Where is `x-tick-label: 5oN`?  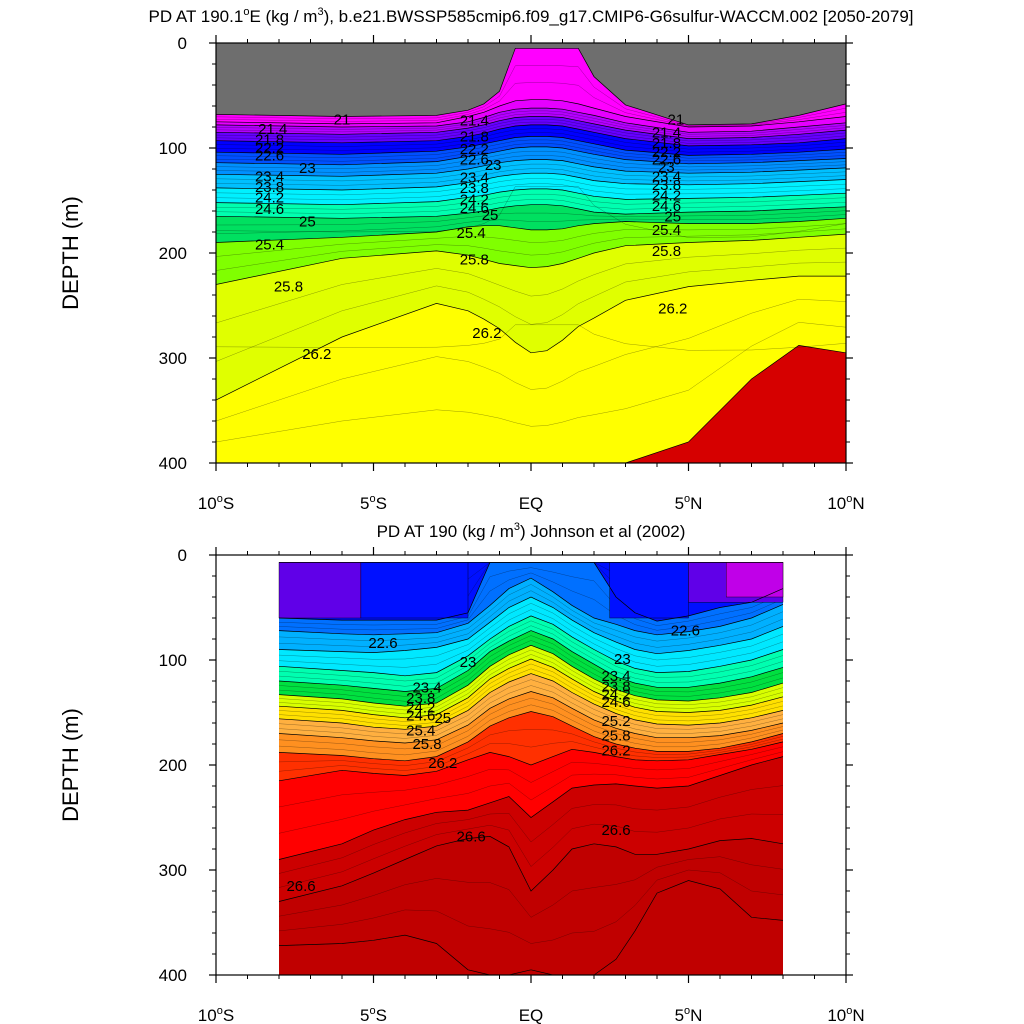
x-tick-label: 5oN is located at coordinates (689, 1014).